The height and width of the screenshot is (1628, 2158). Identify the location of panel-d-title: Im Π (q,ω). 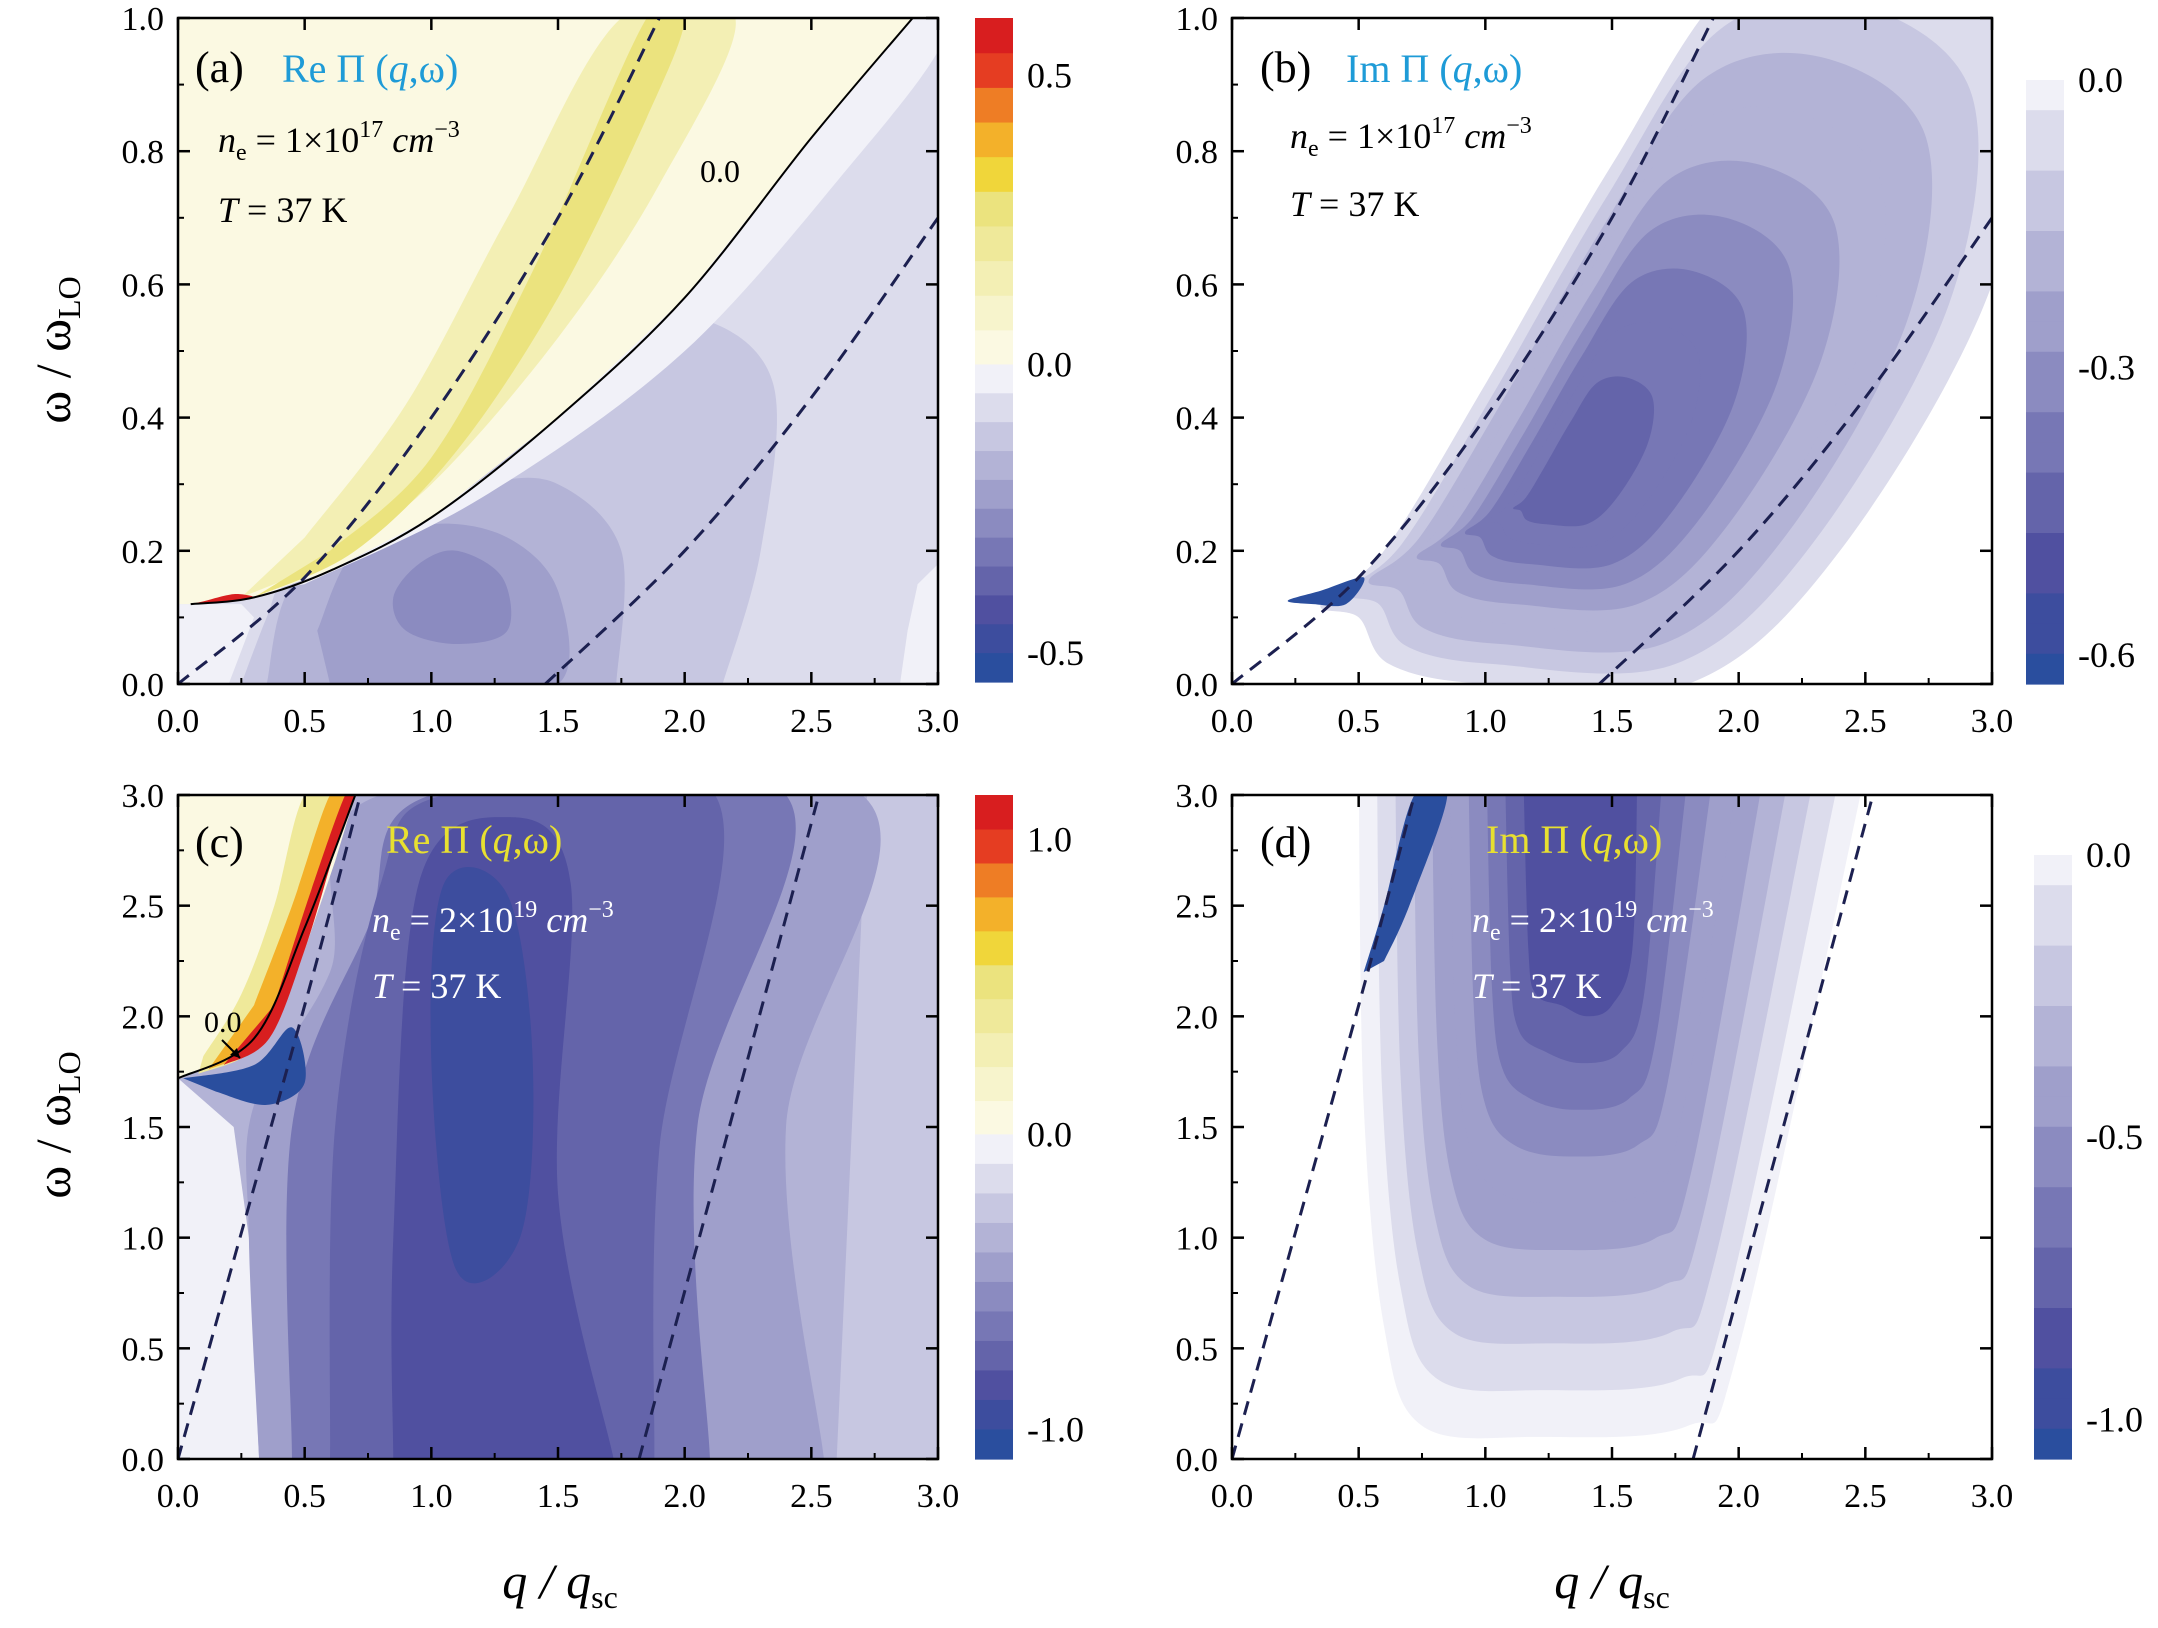
(1574, 839).